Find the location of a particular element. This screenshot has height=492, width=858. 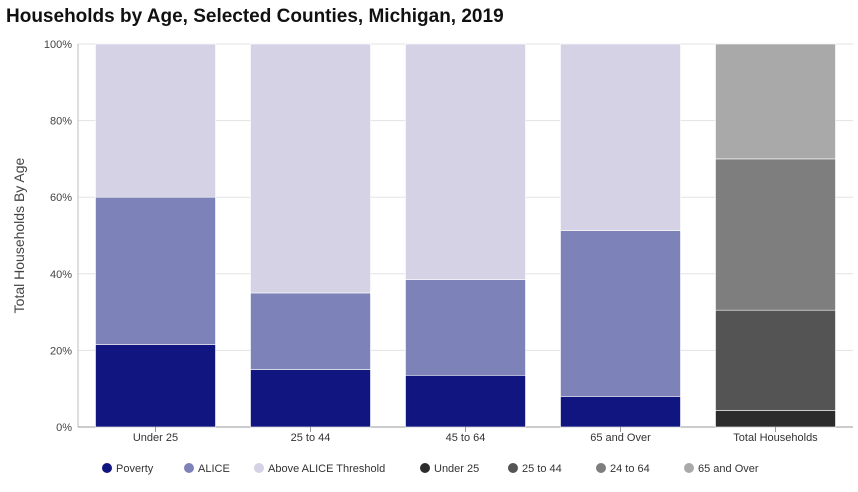

legend-marker-alice is located at coordinates (189, 468).